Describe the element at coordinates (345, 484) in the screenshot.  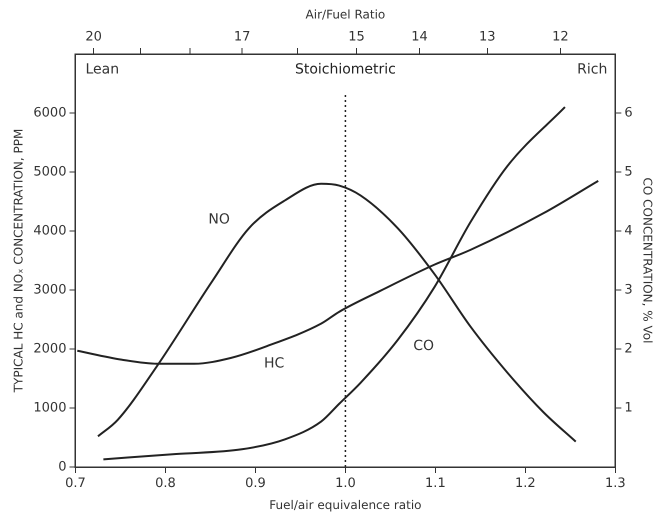
I see `x-tick-label: 1.0` at that location.